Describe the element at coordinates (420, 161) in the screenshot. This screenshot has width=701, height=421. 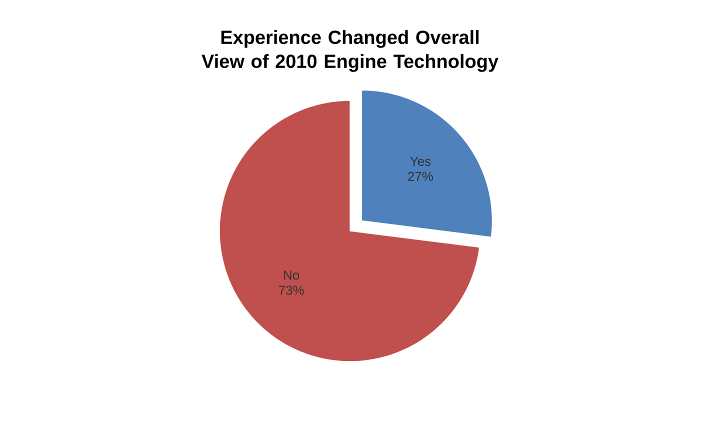
I see `slice-label: Yes` at that location.